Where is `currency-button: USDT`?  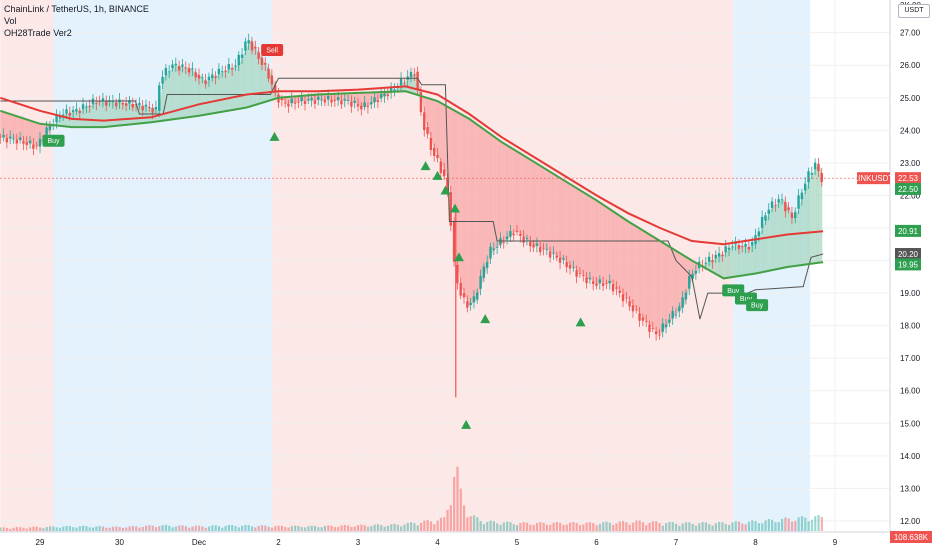 currency-button: USDT is located at coordinates (914, 11).